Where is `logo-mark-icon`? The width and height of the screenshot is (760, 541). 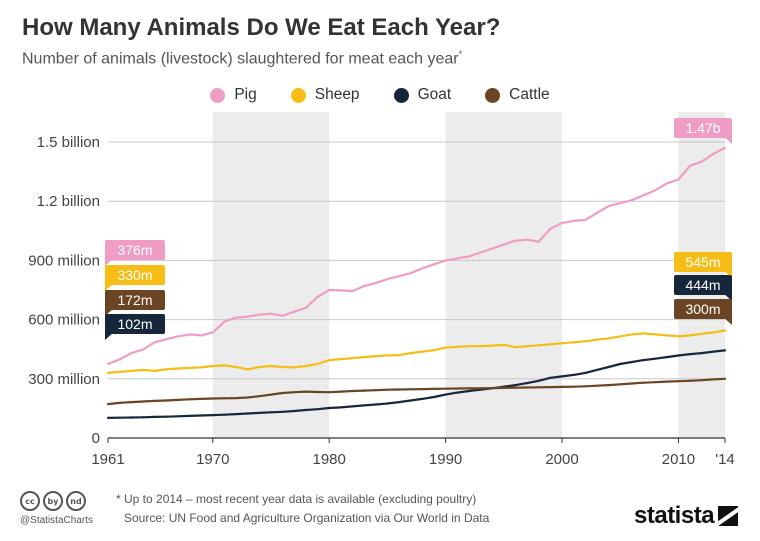
logo-mark-icon is located at coordinates (728, 516).